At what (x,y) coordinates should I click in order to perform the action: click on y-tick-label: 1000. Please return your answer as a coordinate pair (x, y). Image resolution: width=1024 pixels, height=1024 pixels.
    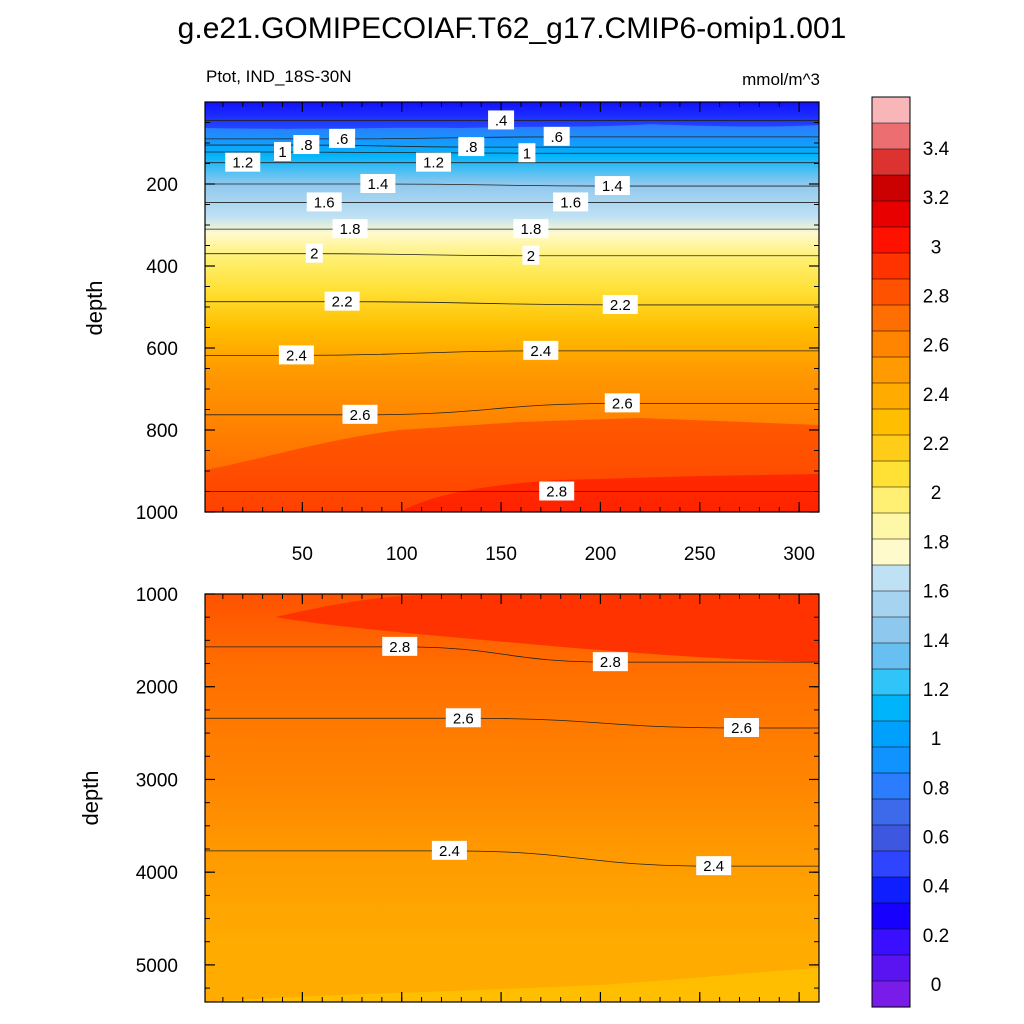
    Looking at the image, I should click on (157, 595).